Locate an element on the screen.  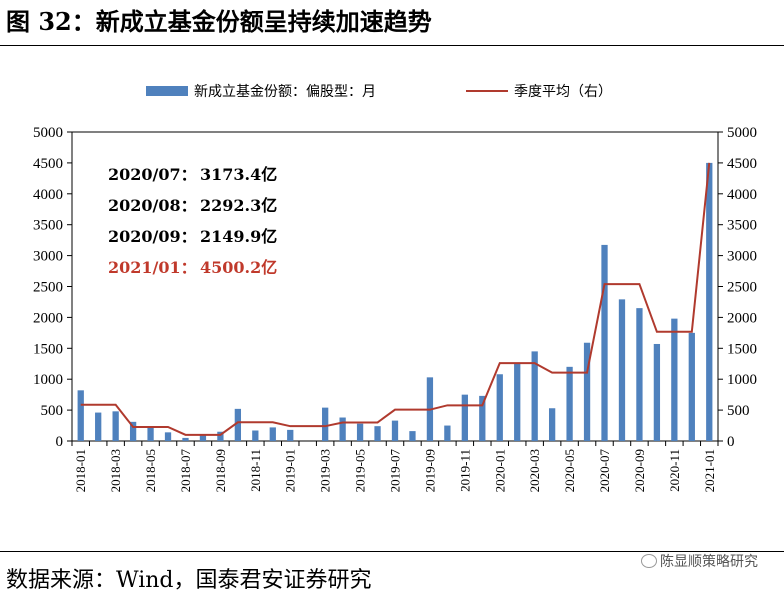
top-divider is located at coordinates (392, 45).